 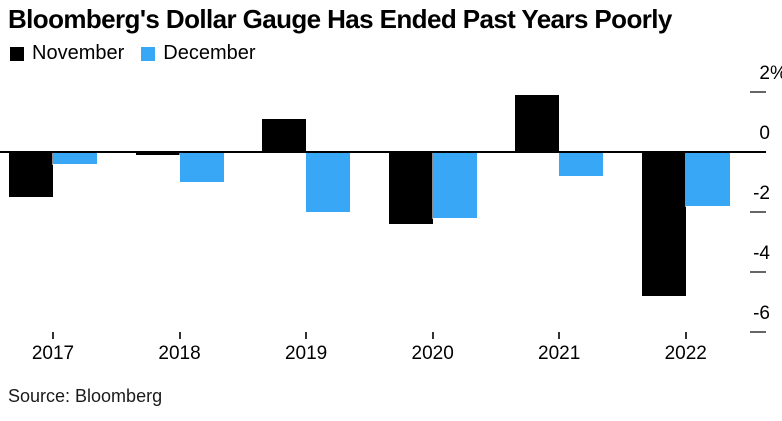 I want to click on x-tick-2018, so click(x=179, y=335).